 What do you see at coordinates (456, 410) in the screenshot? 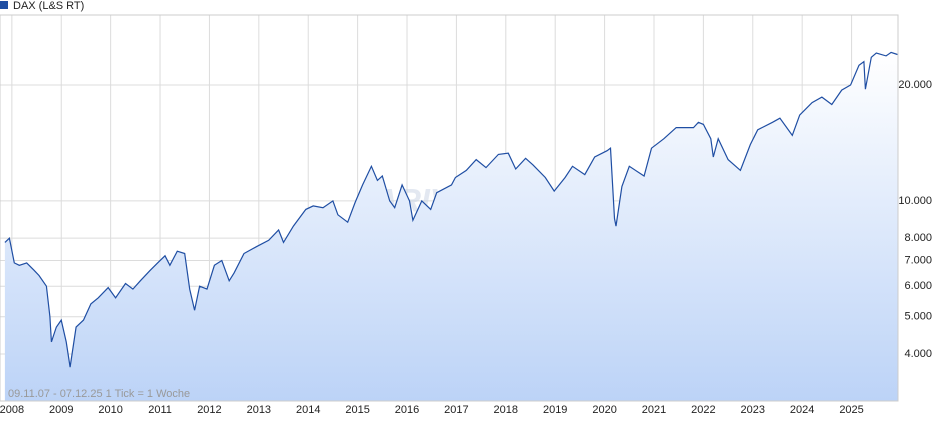
I see `x-tick-label: 2017` at bounding box center [456, 410].